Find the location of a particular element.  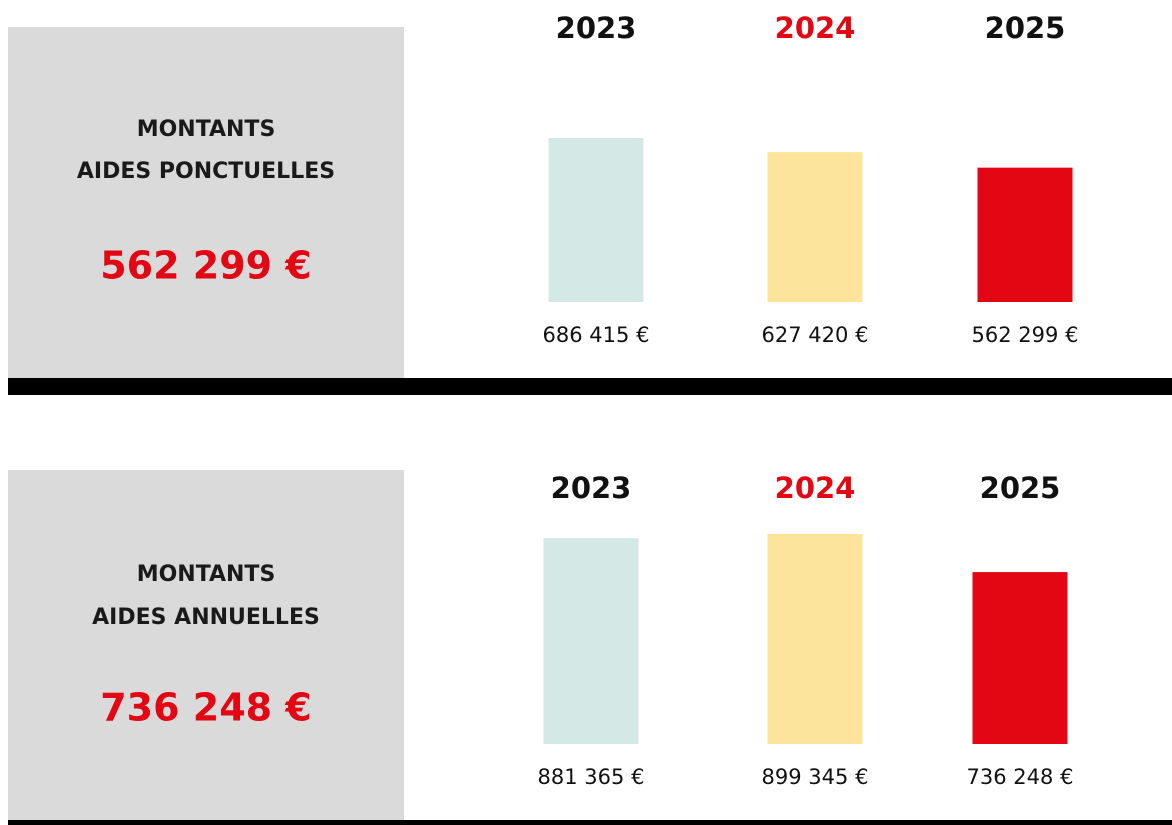

panel-total: 736 248 € is located at coordinates (206, 708).